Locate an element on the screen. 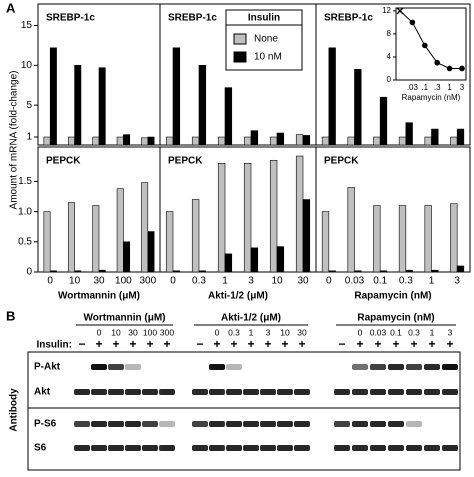  x-axis-label: Rapamycin (nM) is located at coordinates (392, 296).